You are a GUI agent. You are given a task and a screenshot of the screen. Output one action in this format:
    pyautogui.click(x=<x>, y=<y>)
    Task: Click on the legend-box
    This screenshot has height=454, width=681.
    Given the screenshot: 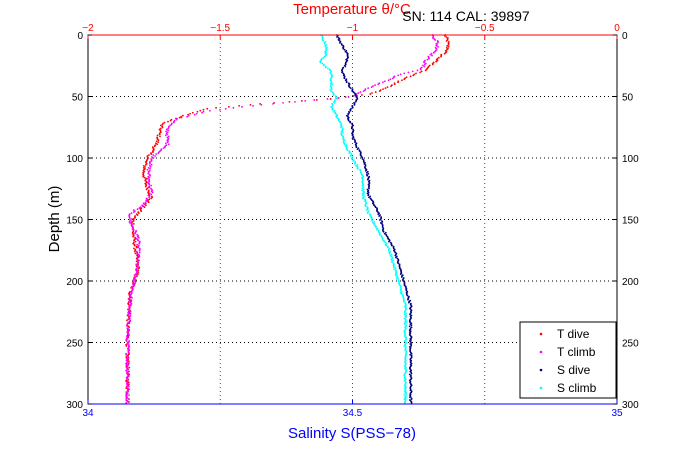 What is the action you would take?
    pyautogui.click(x=568, y=360)
    